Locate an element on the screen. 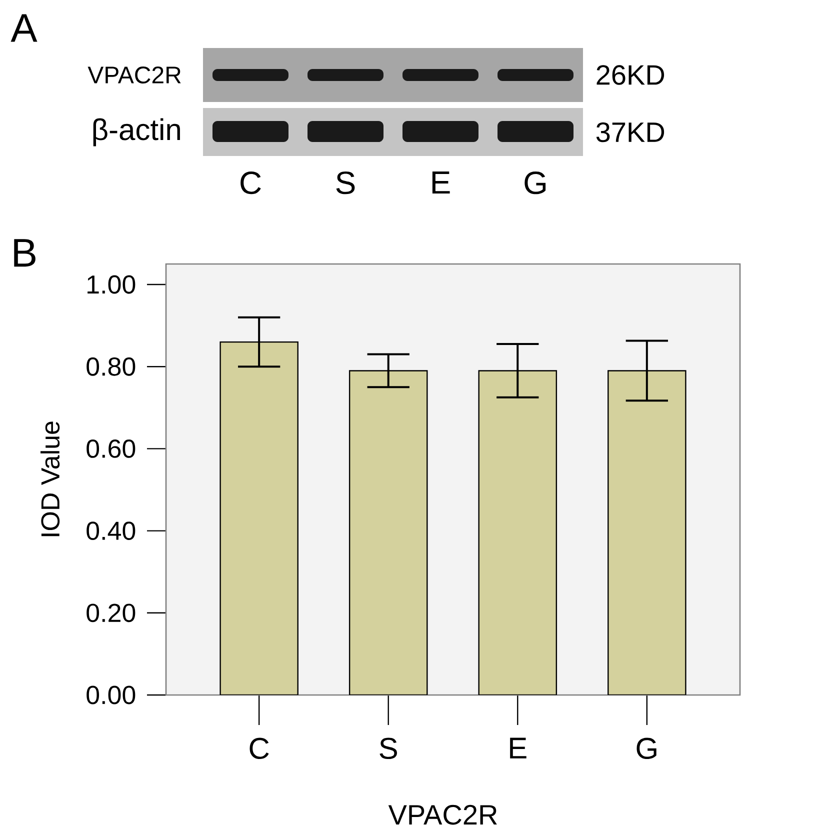  y-tick-label: 0.20 is located at coordinates (111, 613).